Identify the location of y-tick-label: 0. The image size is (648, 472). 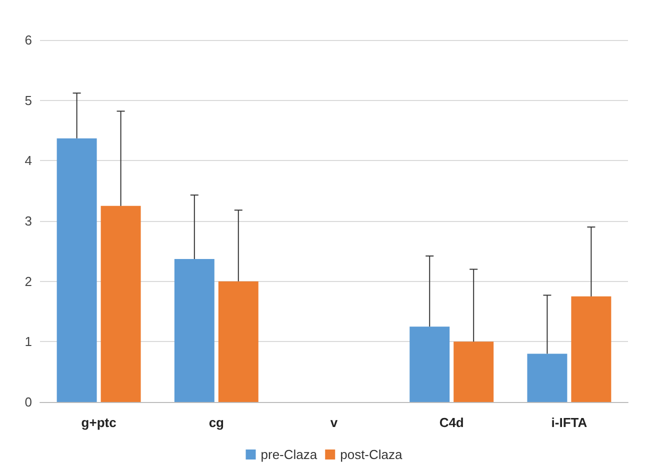
(28, 402).